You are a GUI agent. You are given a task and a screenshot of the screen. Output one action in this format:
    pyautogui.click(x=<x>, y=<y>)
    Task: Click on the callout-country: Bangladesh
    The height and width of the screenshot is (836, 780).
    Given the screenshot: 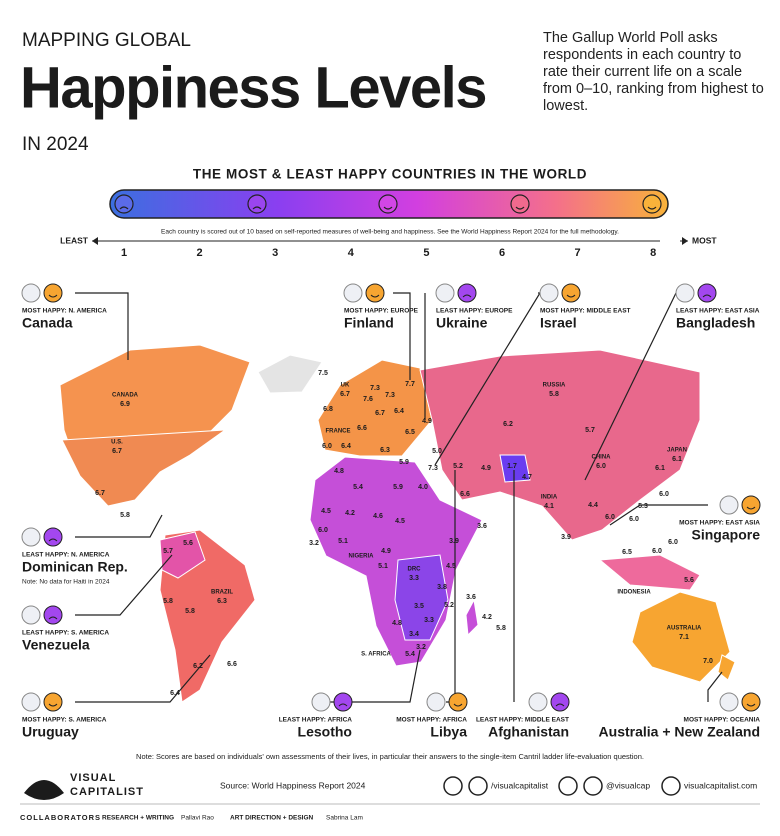 What is the action you would take?
    pyautogui.click(x=715, y=323)
    